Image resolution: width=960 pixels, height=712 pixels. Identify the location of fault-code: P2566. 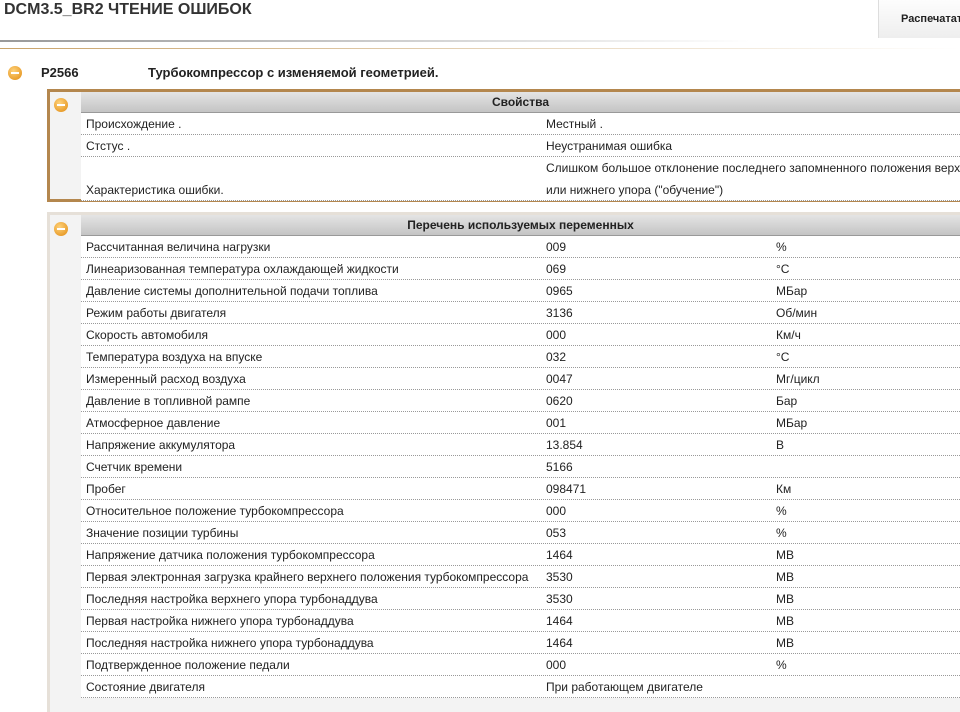
(60, 72).